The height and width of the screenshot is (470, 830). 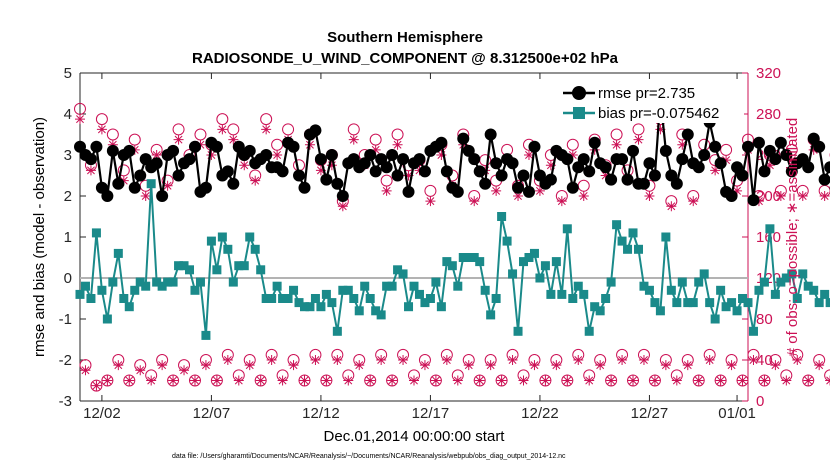 What do you see at coordinates (658, 113) in the screenshot?
I see `legend-bias-label: bias pr=-0.075462` at bounding box center [658, 113].